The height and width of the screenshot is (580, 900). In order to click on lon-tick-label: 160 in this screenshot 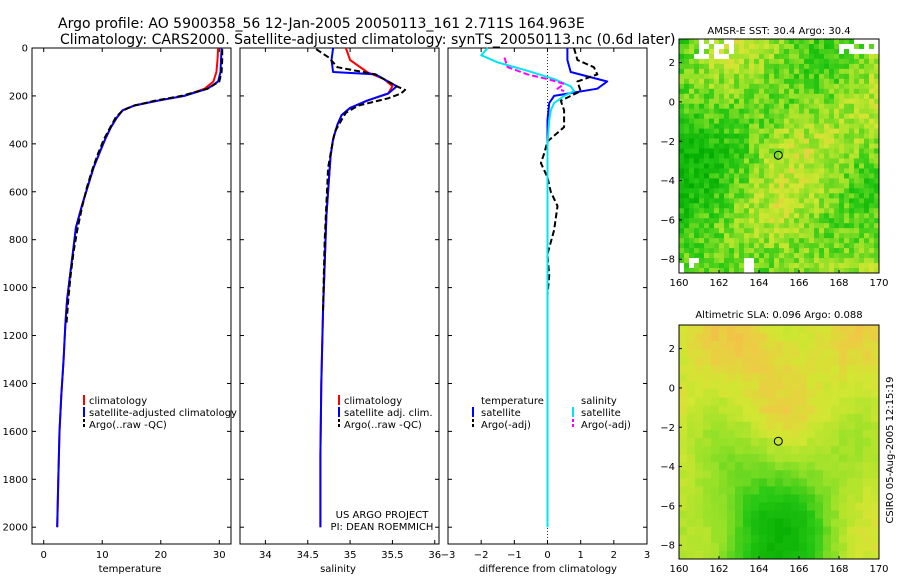, I will do `click(678, 569)`.